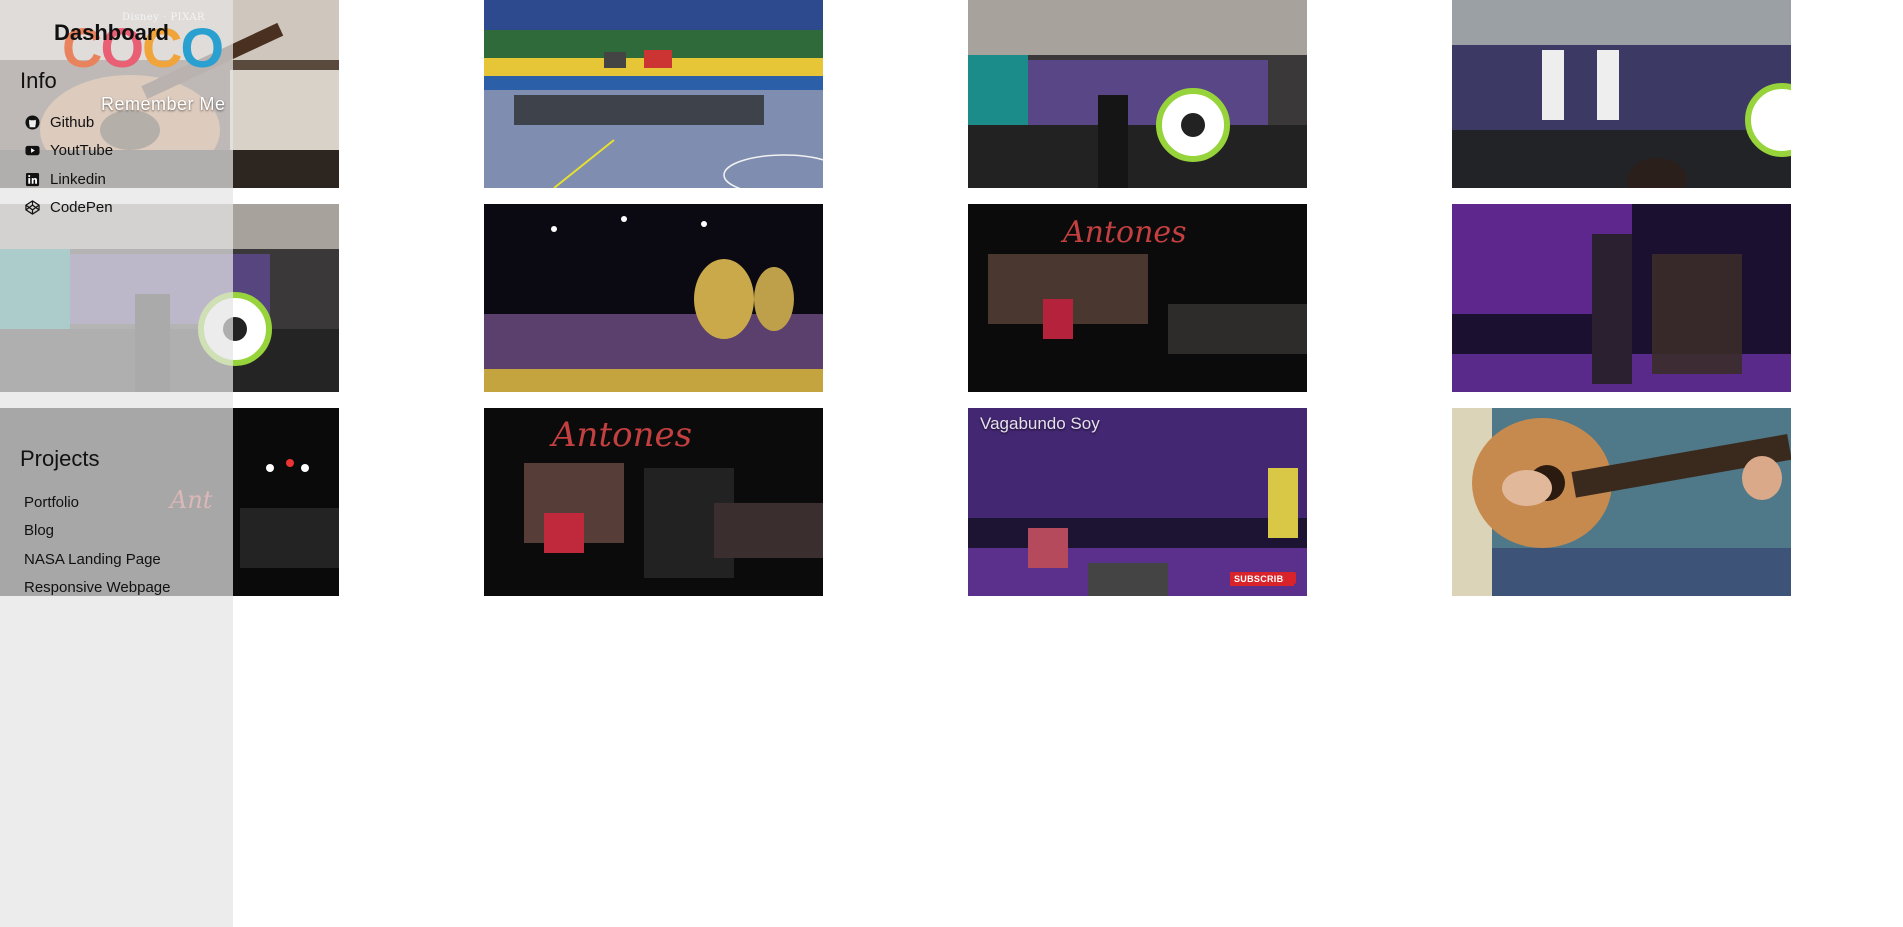 The height and width of the screenshot is (927, 1903). I want to click on sidebar-item-portfolio: Portfolio, so click(97, 502).